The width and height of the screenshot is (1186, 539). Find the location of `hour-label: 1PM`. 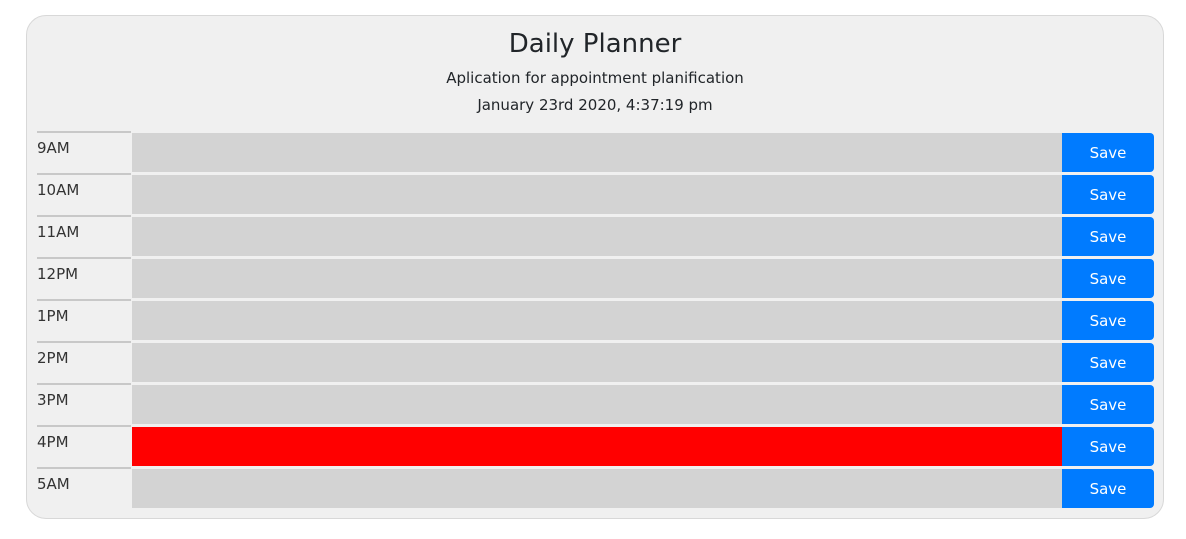

hour-label: 1PM is located at coordinates (84, 320).